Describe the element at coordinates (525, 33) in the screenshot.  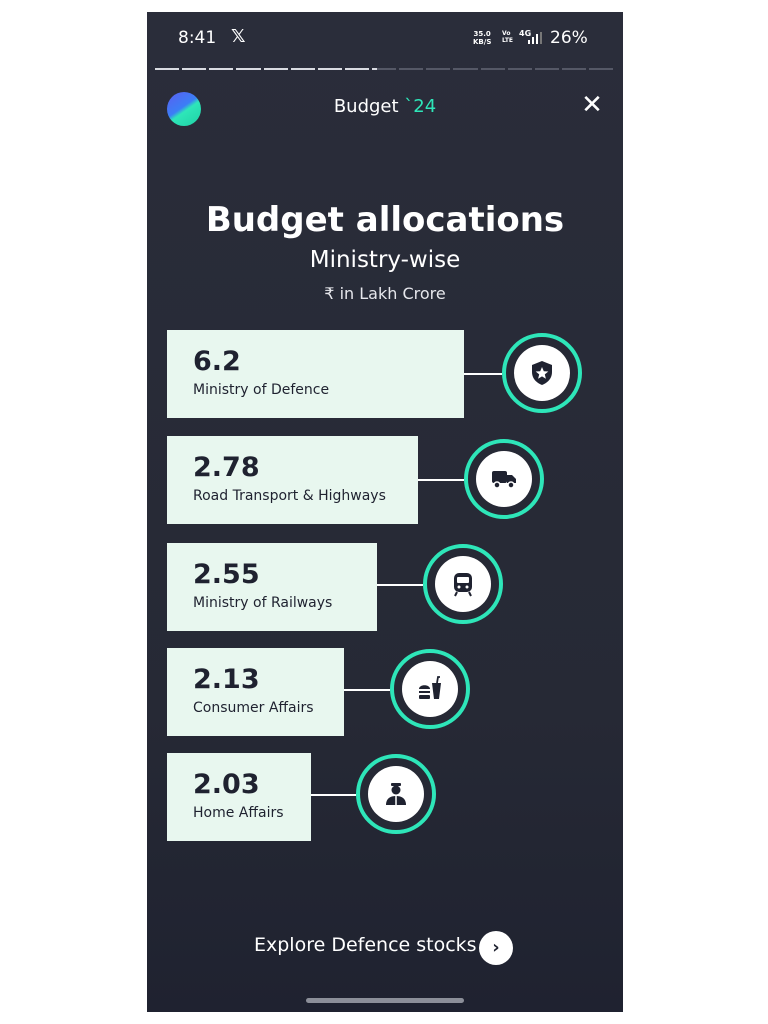
I see `network-type: 4G` at that location.